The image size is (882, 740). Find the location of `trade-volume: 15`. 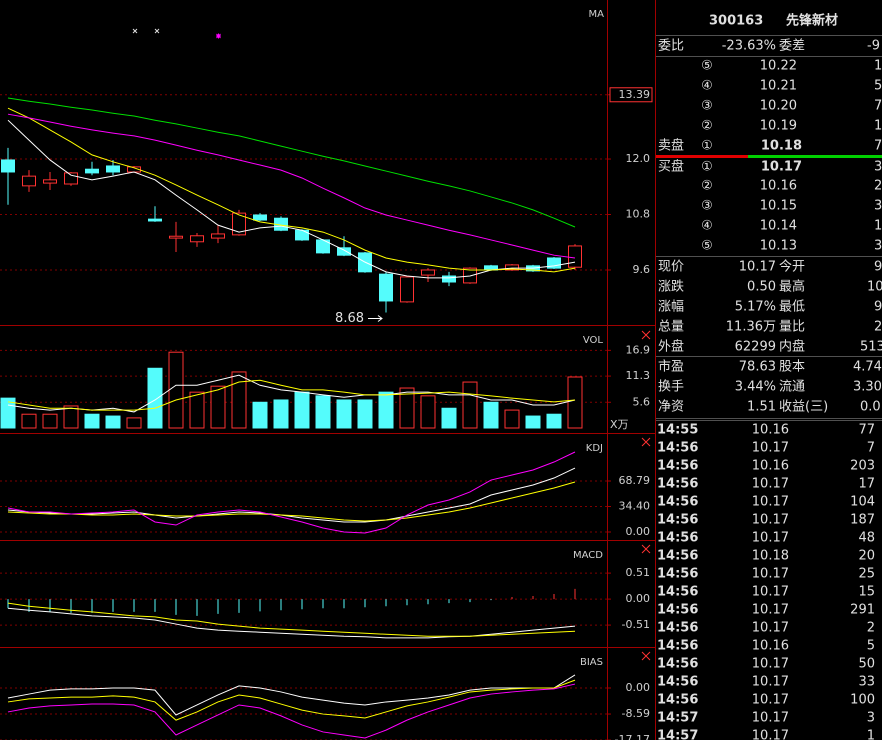

trade-volume: 15 is located at coordinates (866, 592).